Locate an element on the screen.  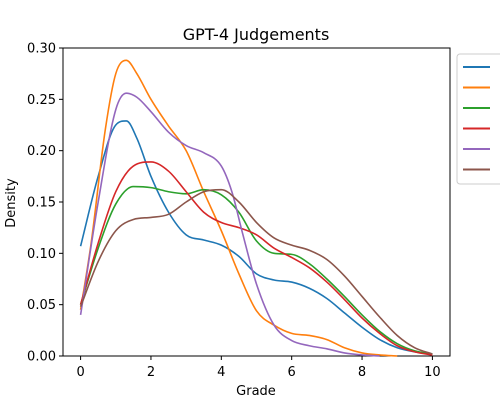
chart-title: GPT-4 Judgements is located at coordinates (256, 34).